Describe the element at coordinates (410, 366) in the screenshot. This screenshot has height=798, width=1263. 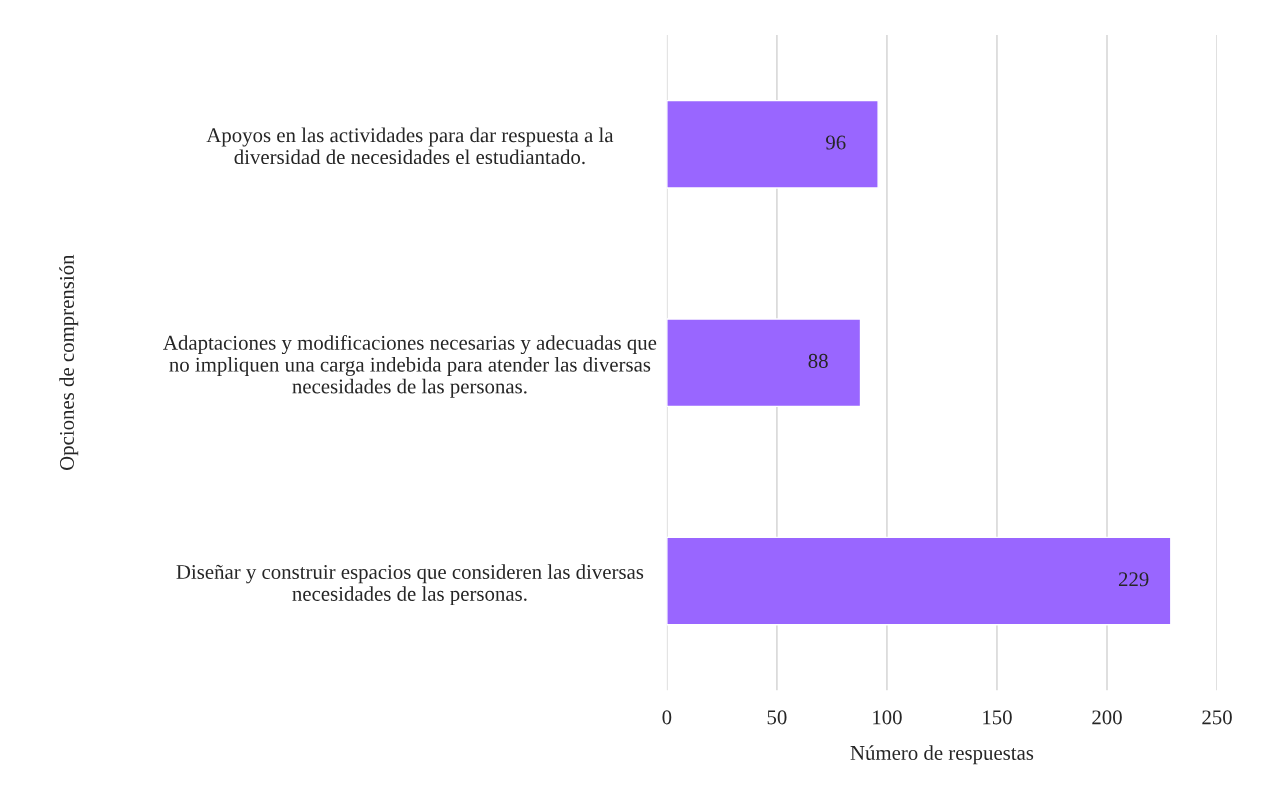
I see `y-tick-label: Adaptaciones y modificaciones necesarias y adecuadas que no impliquen una carga indebida para atender las diversas necesidades de las personas.` at that location.